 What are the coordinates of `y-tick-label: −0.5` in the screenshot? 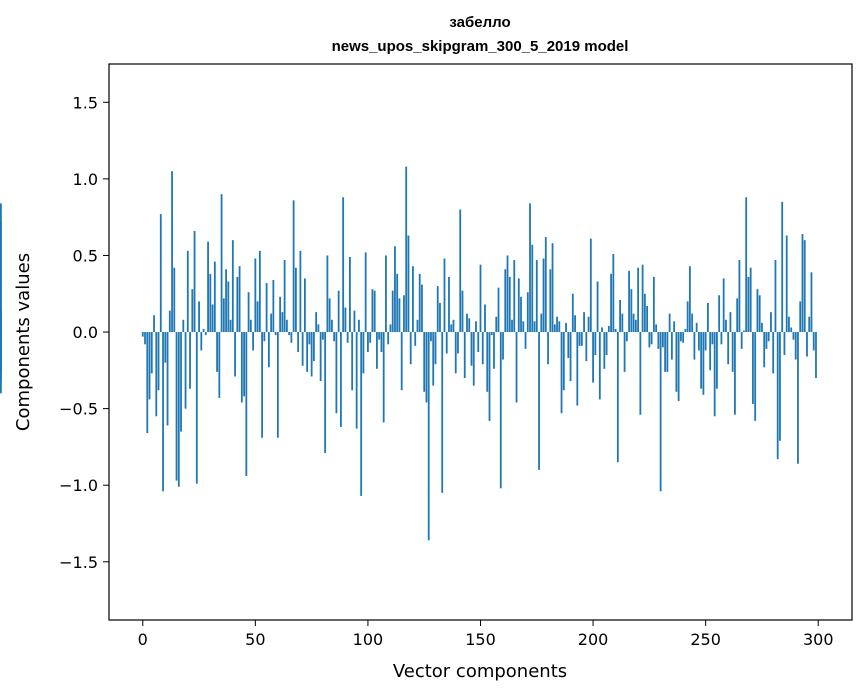 It's located at (78, 409).